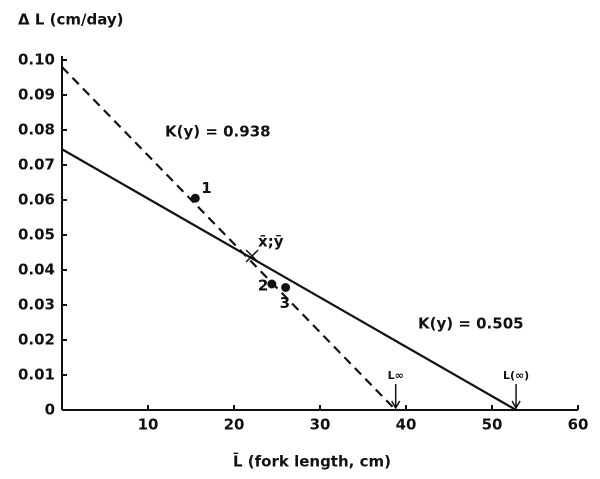 This screenshot has height=479, width=600. I want to click on x-axis-title: L̄ (fork length, cm), so click(312, 461).